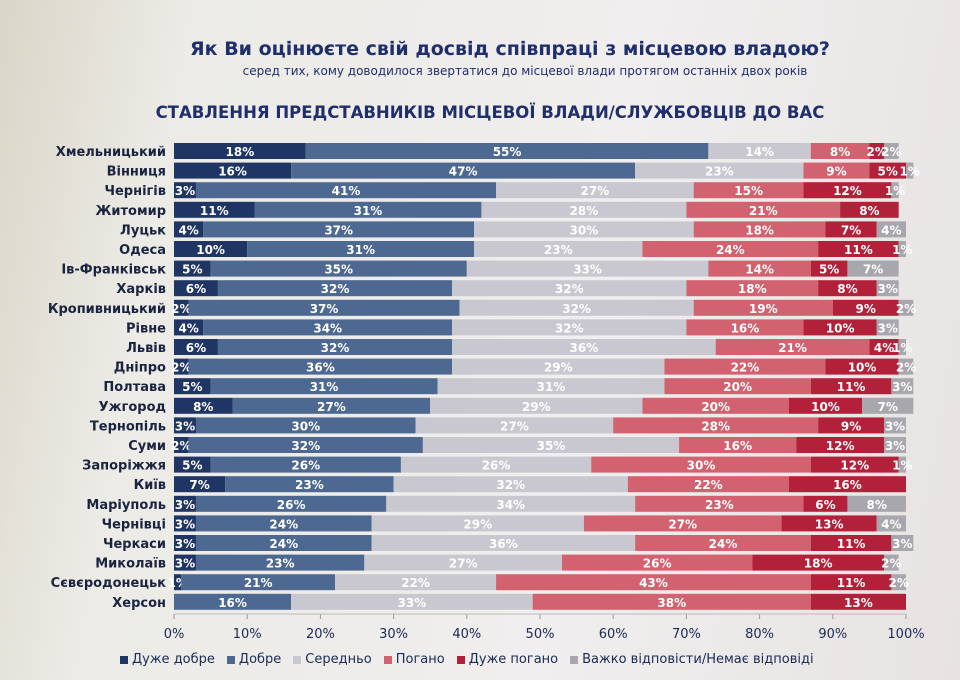 This screenshot has height=680, width=960. Describe the element at coordinates (858, 603) in the screenshot. I see `data-label: 13%` at that location.